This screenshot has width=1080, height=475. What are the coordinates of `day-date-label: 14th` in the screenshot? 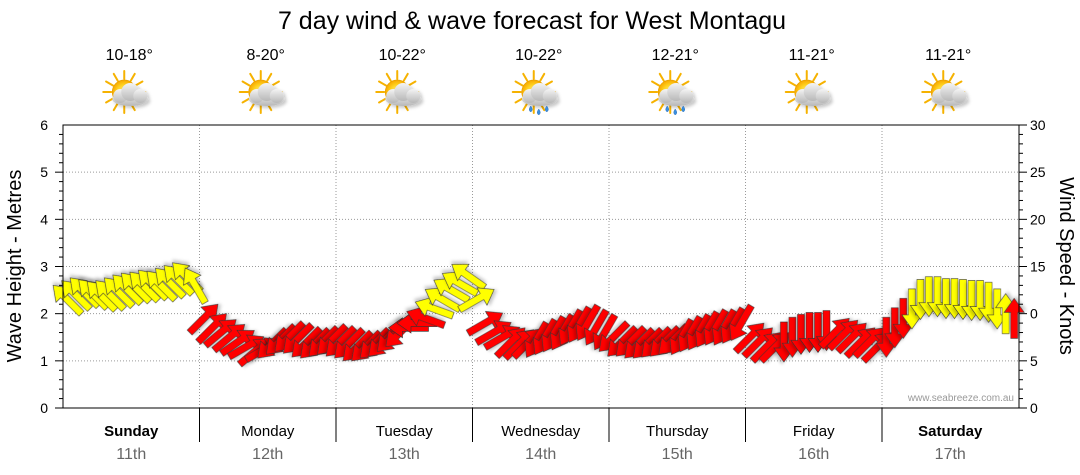 It's located at (540, 454).